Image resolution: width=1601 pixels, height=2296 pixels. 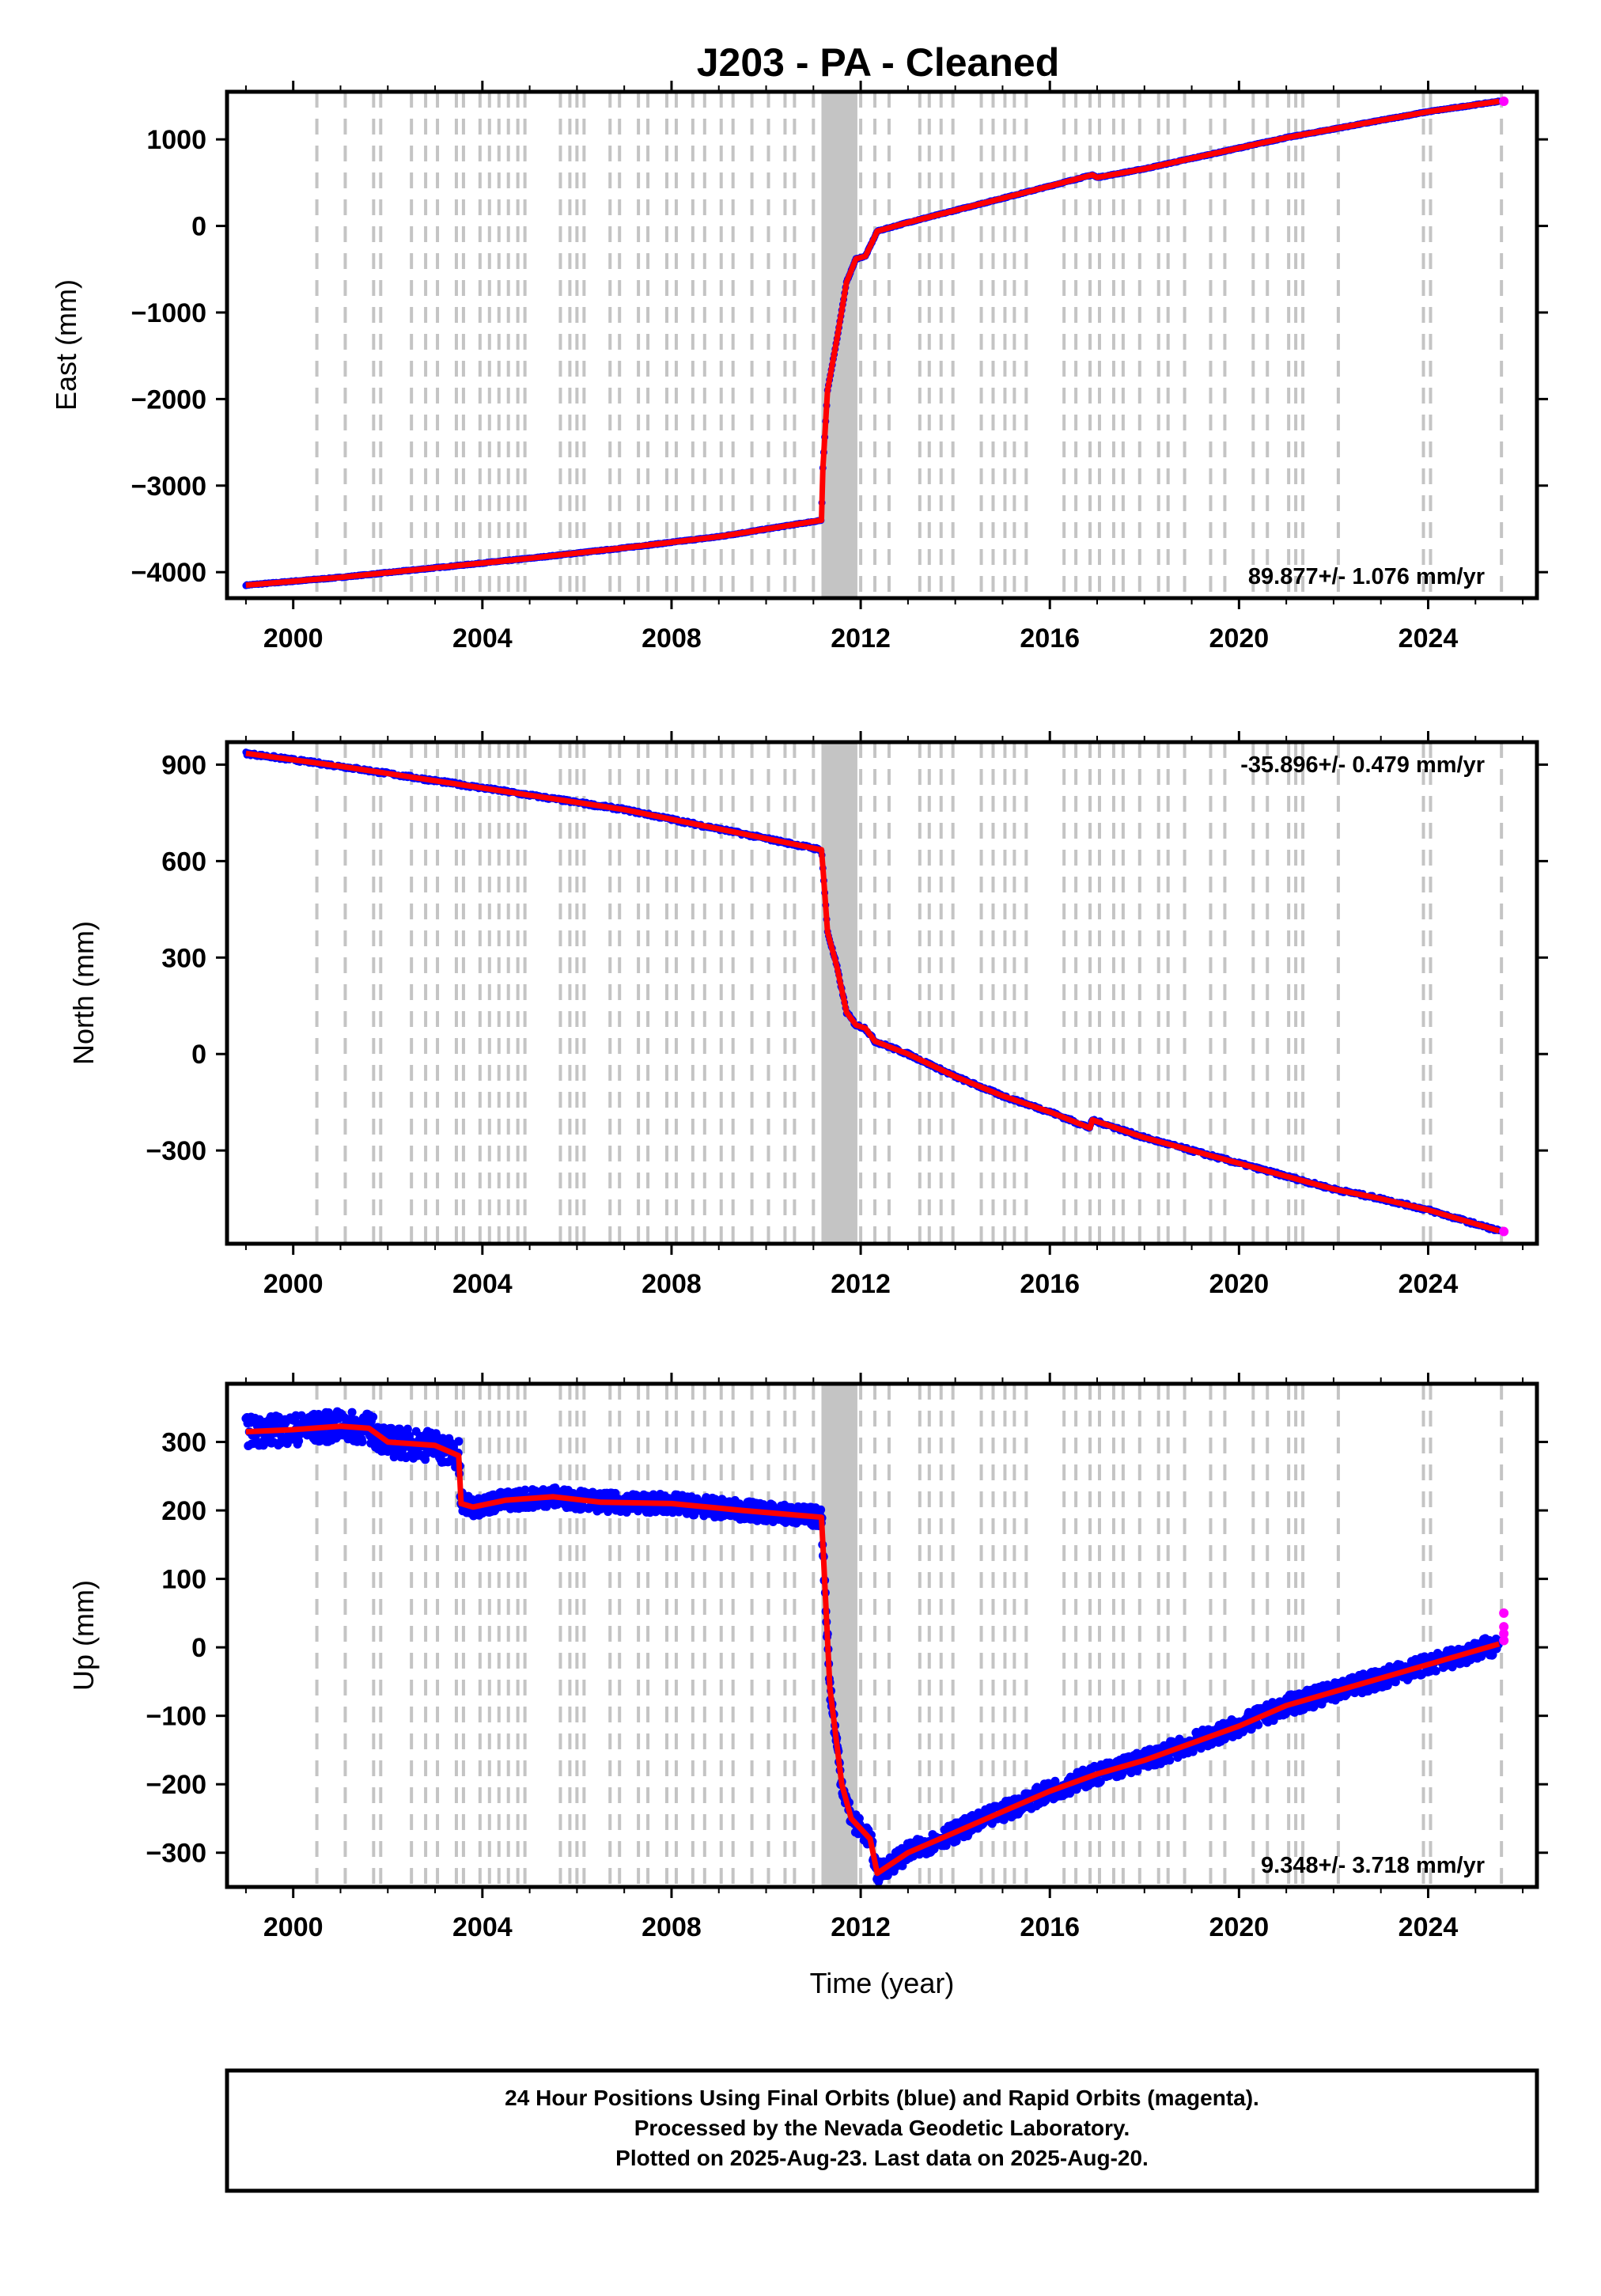 What do you see at coordinates (183, 958) in the screenshot?
I see `y-tick-label: 300` at bounding box center [183, 958].